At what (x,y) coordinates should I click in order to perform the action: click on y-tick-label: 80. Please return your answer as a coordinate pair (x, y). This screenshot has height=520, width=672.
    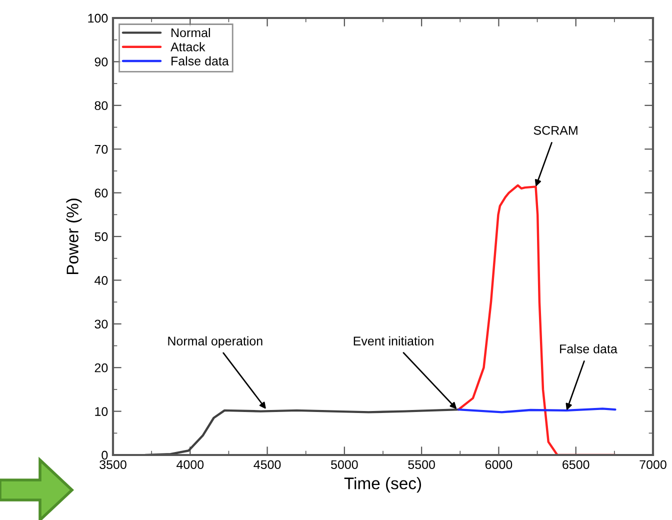
    Looking at the image, I should click on (101, 105).